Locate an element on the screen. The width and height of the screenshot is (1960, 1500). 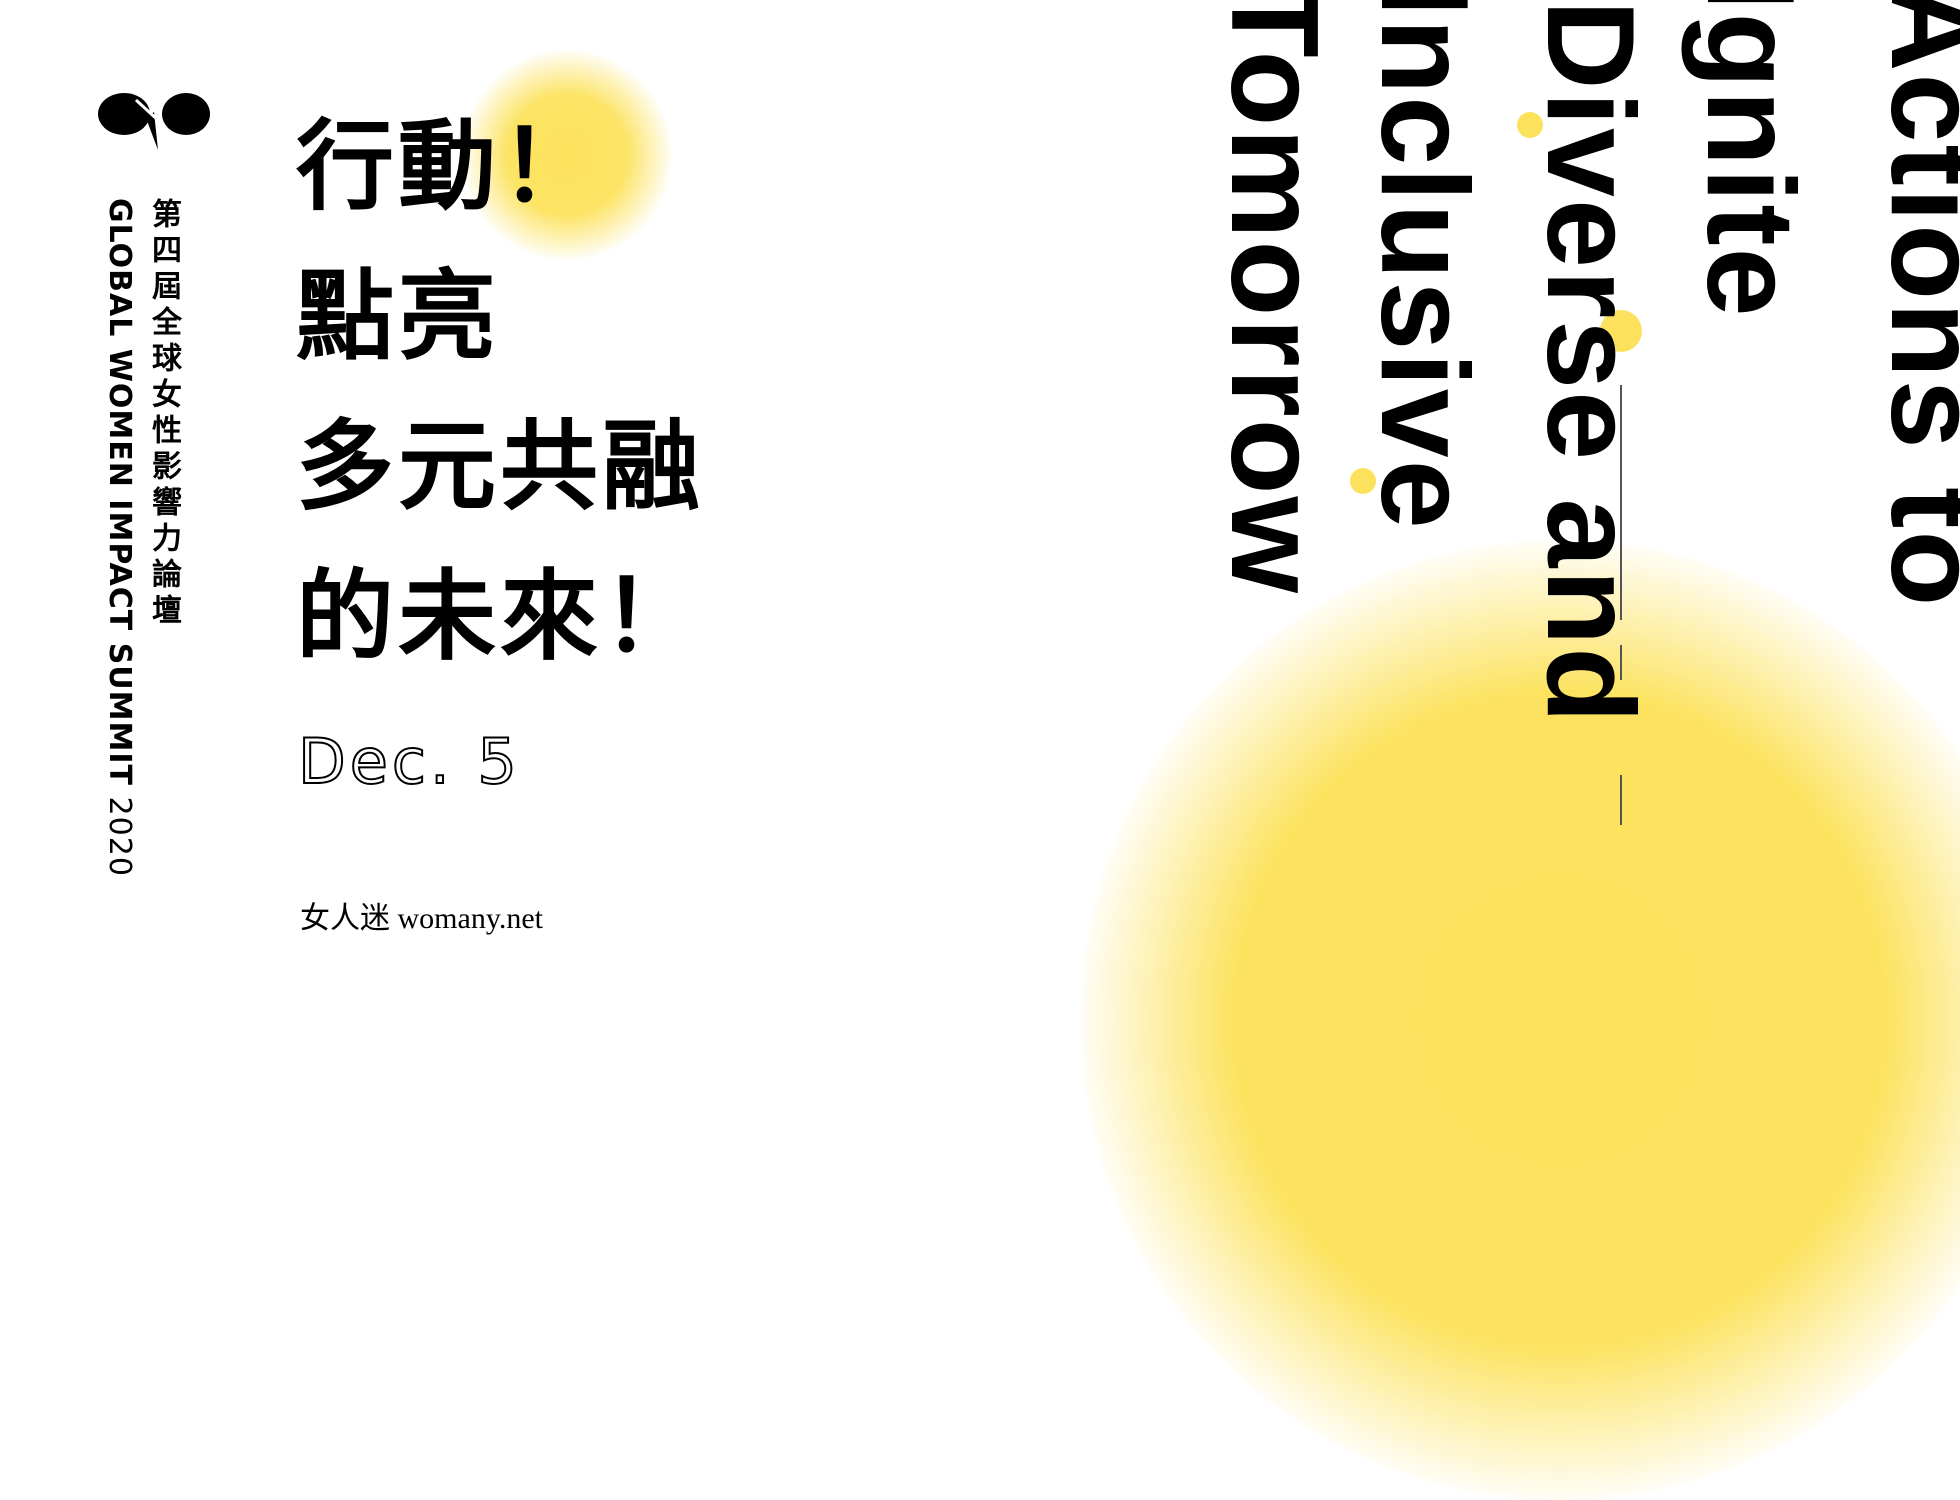
headline-line-3: 多元共融 is located at coordinates (500, 467).